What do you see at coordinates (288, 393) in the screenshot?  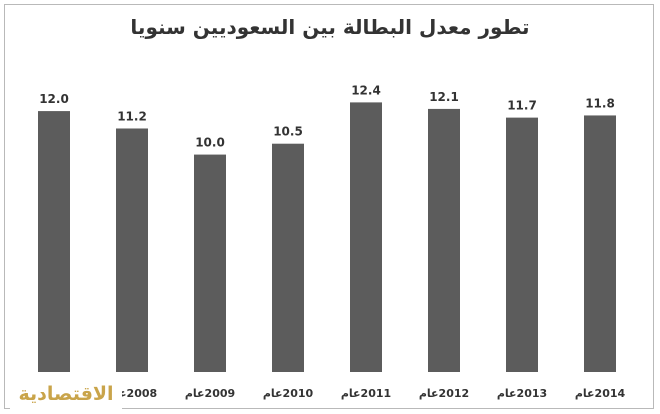 I see `category-label: 2010عام` at bounding box center [288, 393].